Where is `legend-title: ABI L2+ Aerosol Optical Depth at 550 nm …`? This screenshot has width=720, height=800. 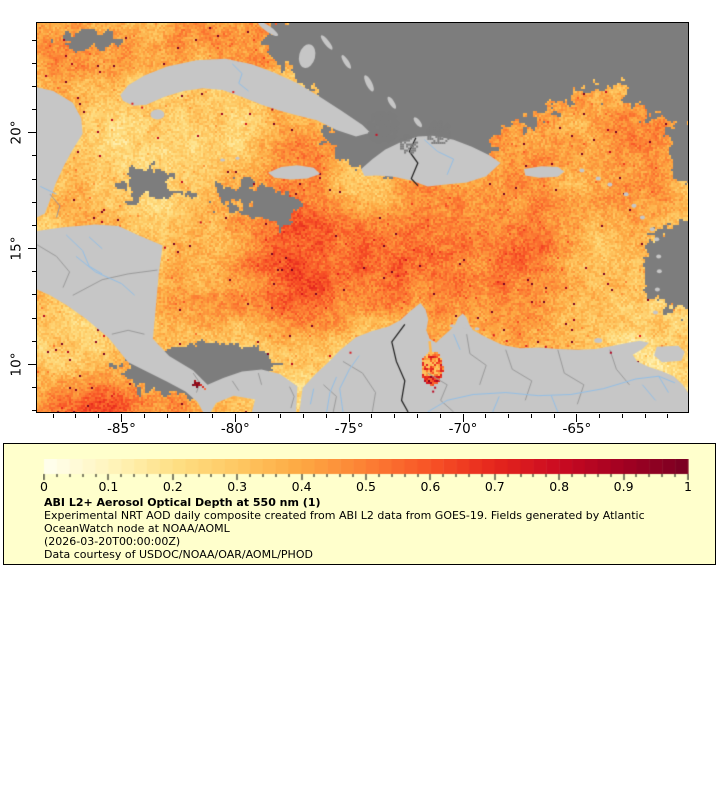
legend-title: ABI L2+ Aerosol Optical Depth at 550 nm … is located at coordinates (182, 502).